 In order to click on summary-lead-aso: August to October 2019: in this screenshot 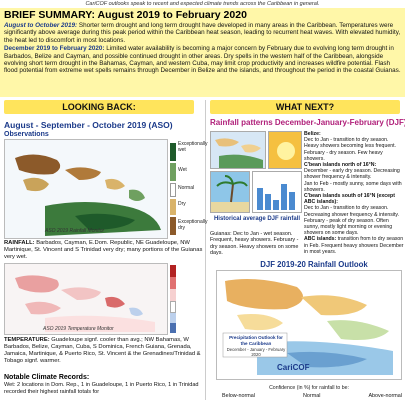, I will do `click(41, 25)`.